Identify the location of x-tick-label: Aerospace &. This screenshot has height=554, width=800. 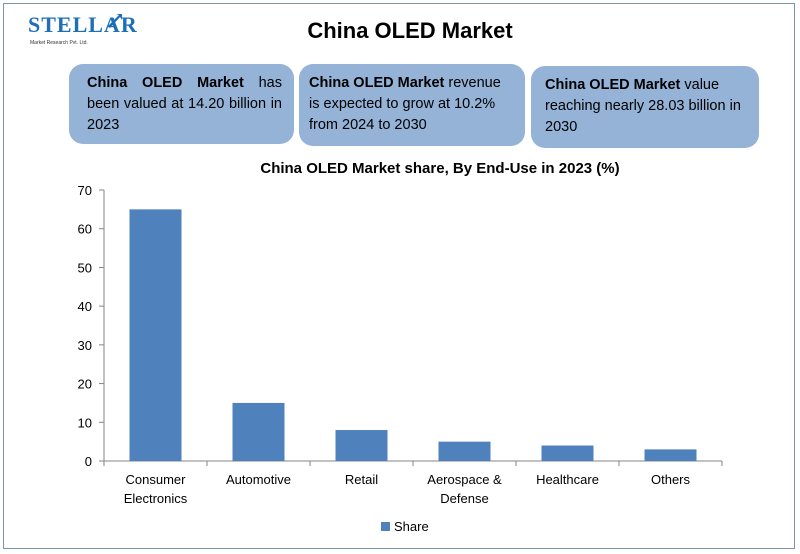
(464, 479).